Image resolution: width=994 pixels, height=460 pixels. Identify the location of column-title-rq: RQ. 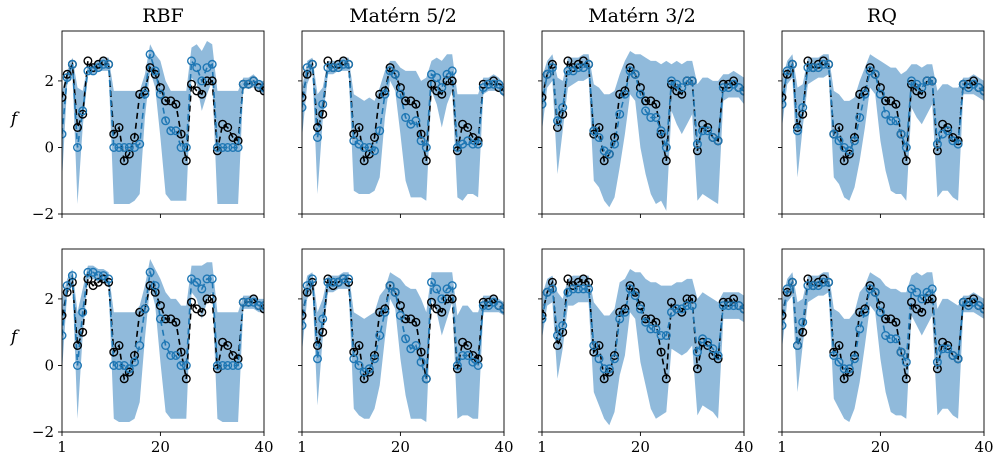
(882, 16).